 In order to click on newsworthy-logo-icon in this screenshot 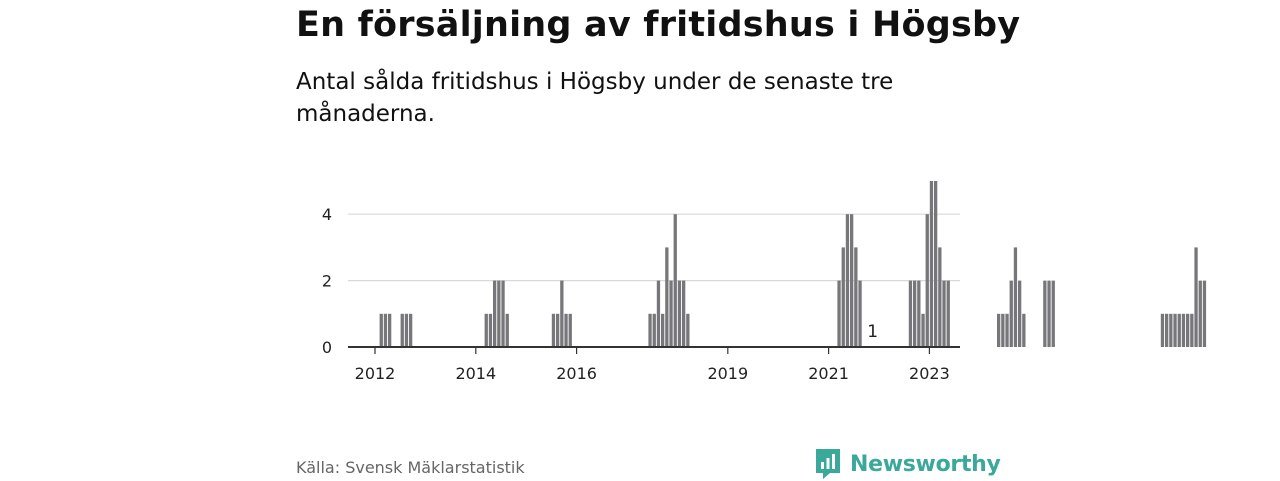, I will do `click(828, 464)`.